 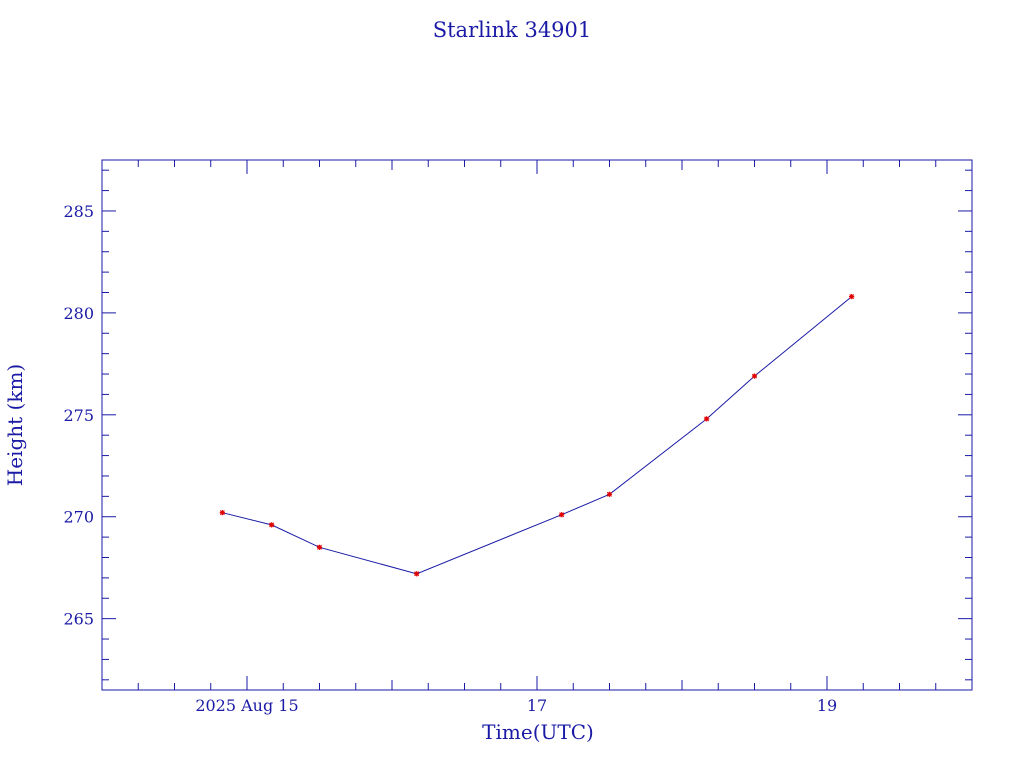 I want to click on x-tick-label: 19, so click(x=827, y=705).